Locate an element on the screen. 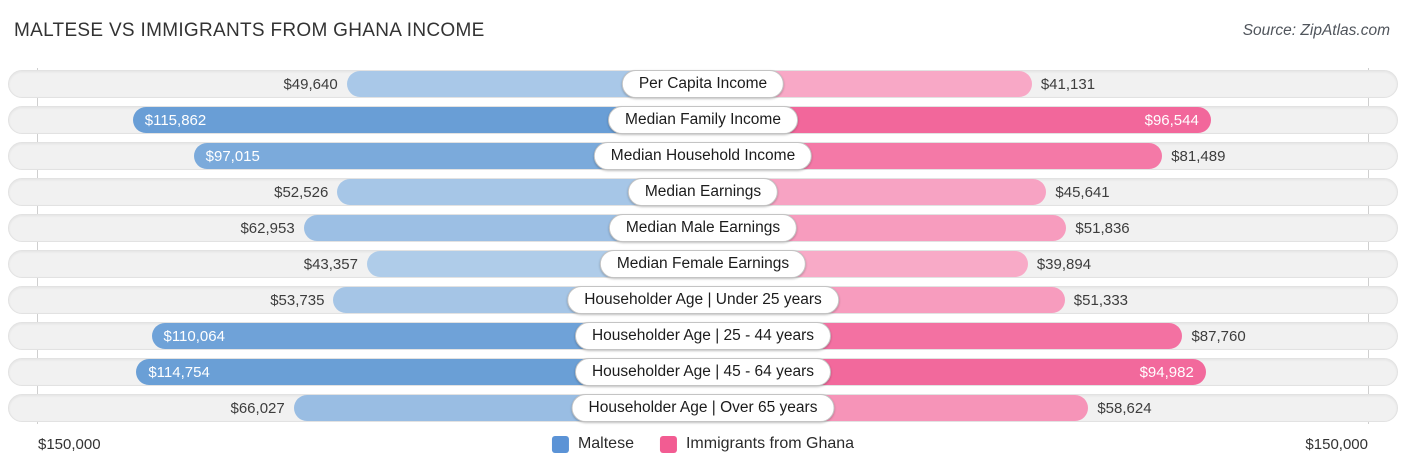 The width and height of the screenshot is (1406, 467). category-label: Median Household Income is located at coordinates (703, 156).